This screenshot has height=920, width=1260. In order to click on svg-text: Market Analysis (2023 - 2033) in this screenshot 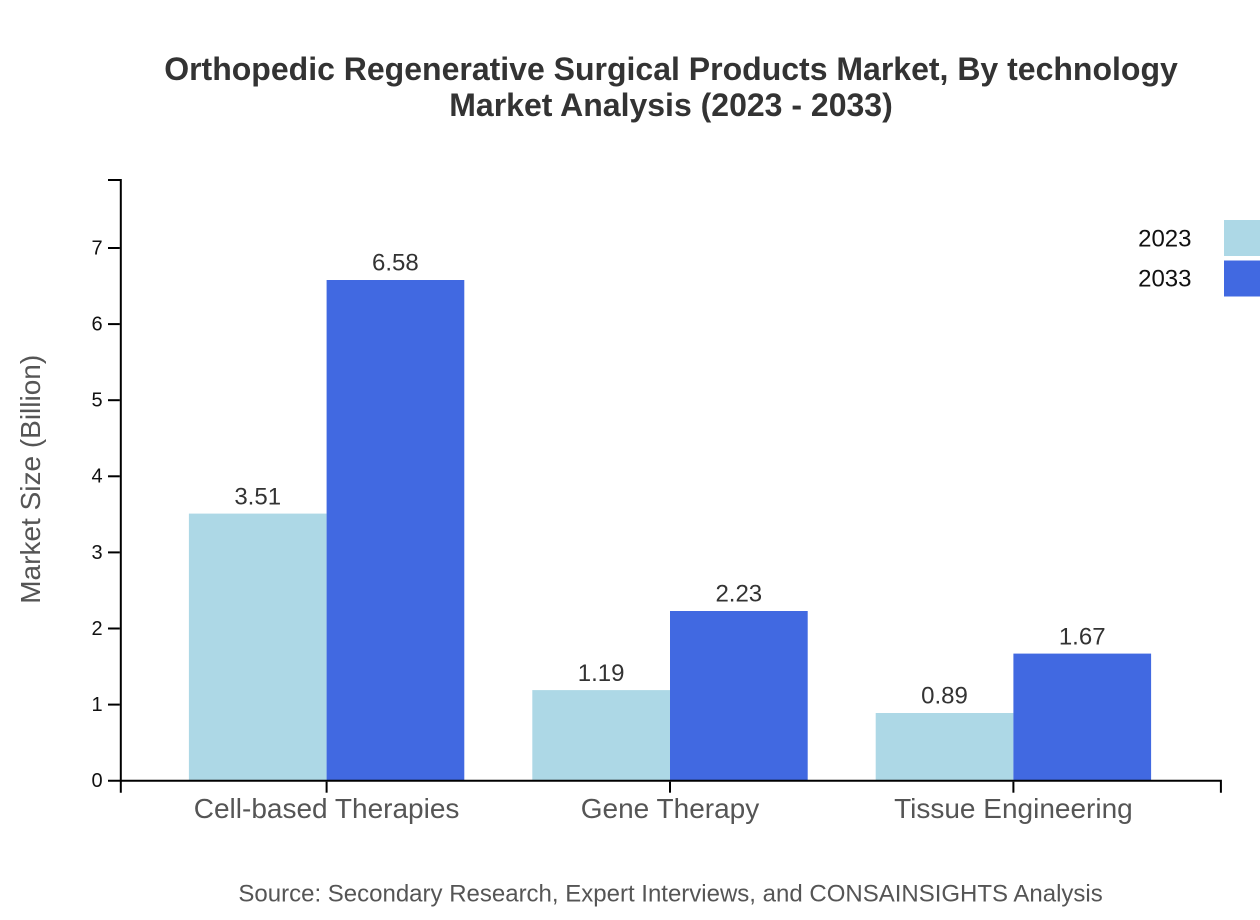, I will do `click(671, 105)`.